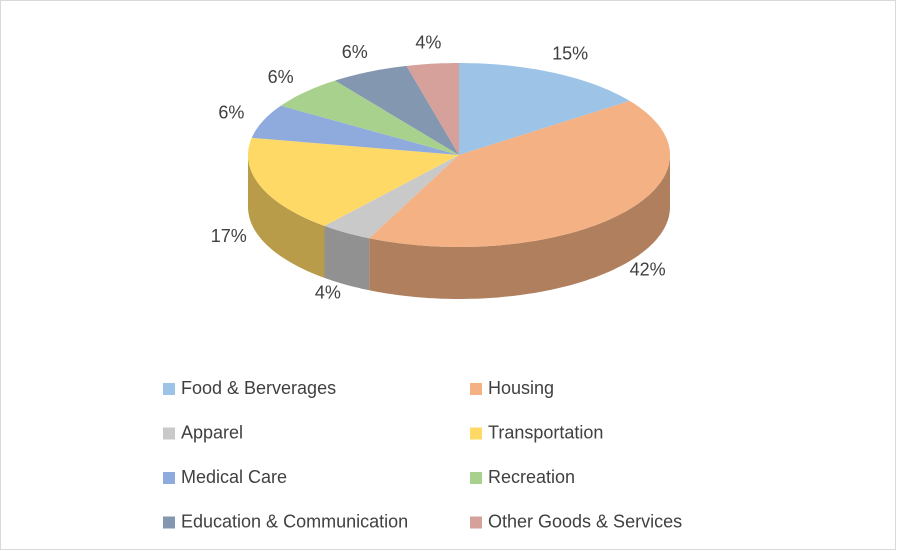  What do you see at coordinates (570, 54) in the screenshot?
I see `data-label: 15%` at bounding box center [570, 54].